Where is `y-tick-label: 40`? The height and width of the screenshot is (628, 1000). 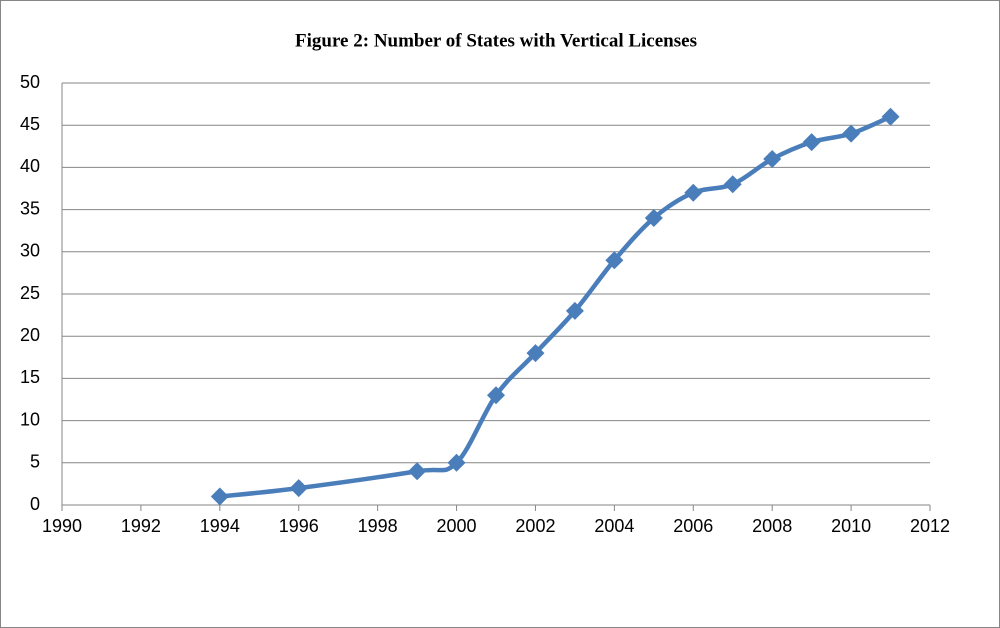
y-tick-label: 40 is located at coordinates (30, 166).